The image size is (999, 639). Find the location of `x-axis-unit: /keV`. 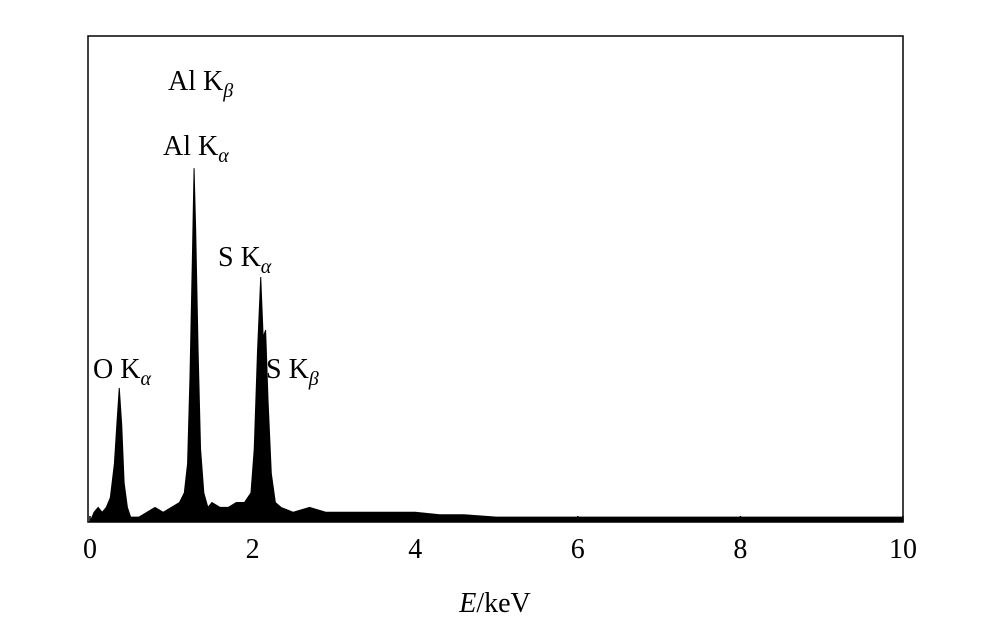

x-axis-unit: /keV is located at coordinates (503, 603).